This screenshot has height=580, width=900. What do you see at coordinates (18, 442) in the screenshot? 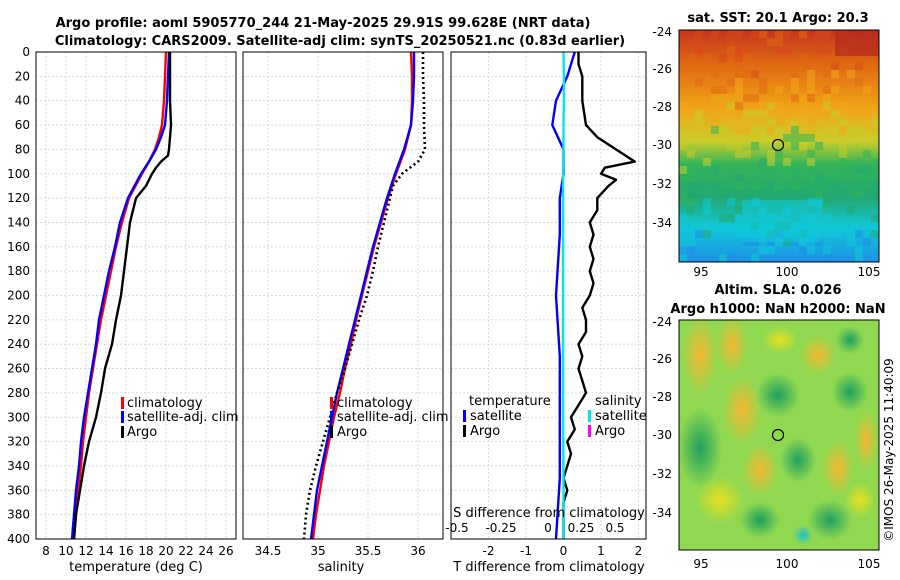
I see `y-tick-label: 320` at bounding box center [18, 442].